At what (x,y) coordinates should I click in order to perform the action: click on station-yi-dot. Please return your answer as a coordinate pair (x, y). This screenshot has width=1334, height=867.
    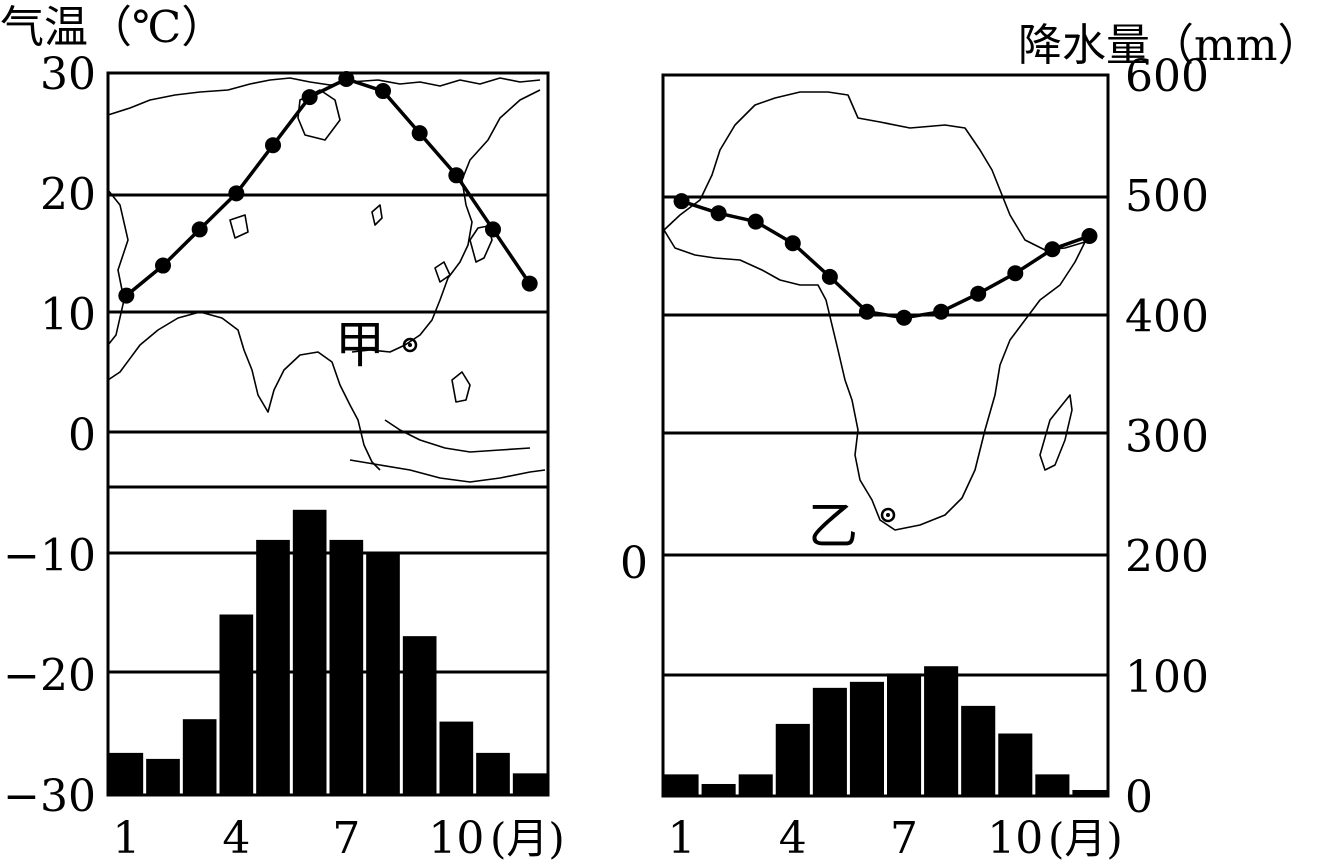
    Looking at the image, I should click on (888, 515).